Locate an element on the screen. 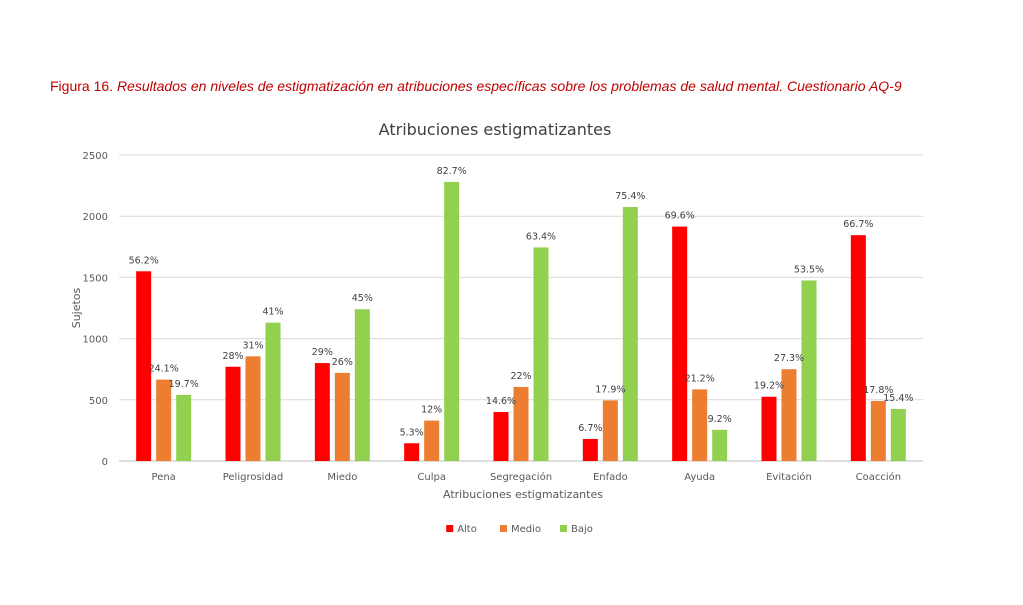 The width and height of the screenshot is (1023, 605). data-label: 15.4% is located at coordinates (898, 398).